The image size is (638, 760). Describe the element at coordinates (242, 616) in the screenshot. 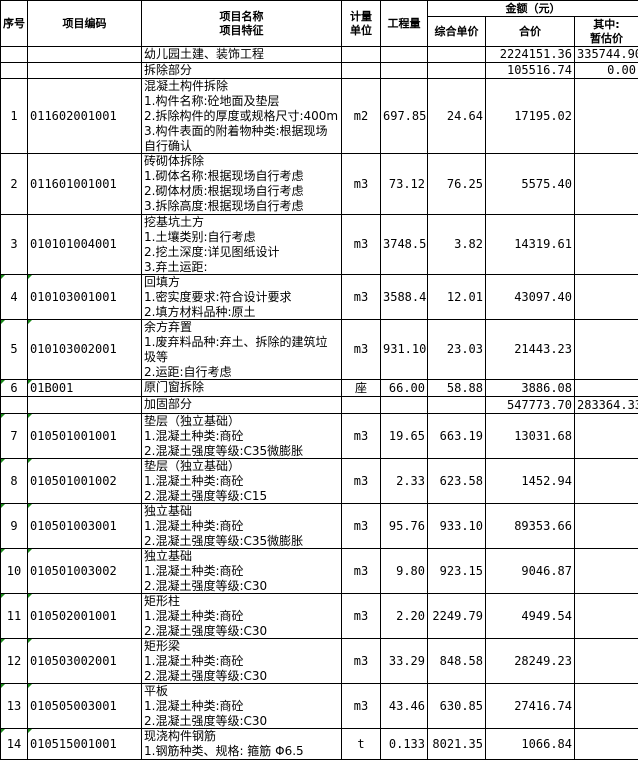

I see `cell-description: 矩形柱 1.混凝土种类:商砼 2.混凝土强度等级:C30` at that location.